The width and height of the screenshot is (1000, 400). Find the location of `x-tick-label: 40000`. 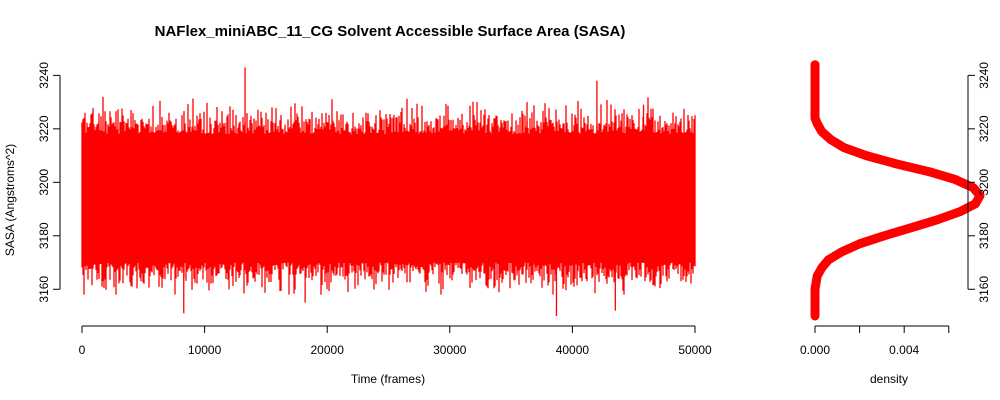

x-tick-label: 40000 is located at coordinates (573, 350).